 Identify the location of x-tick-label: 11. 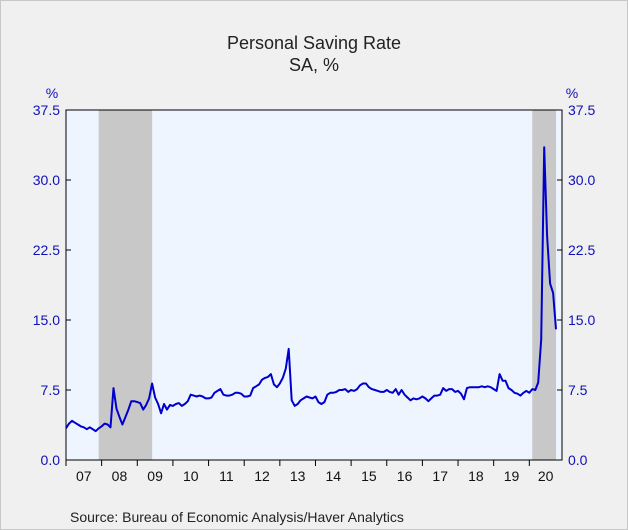
(226, 476).